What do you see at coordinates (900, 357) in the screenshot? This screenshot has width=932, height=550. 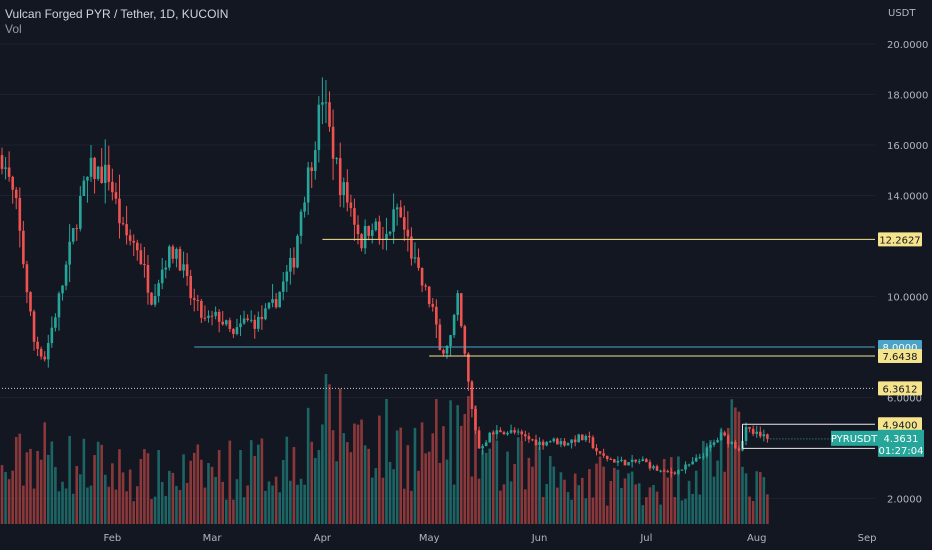 I see `price-tag-label: 7.6438` at bounding box center [900, 357].